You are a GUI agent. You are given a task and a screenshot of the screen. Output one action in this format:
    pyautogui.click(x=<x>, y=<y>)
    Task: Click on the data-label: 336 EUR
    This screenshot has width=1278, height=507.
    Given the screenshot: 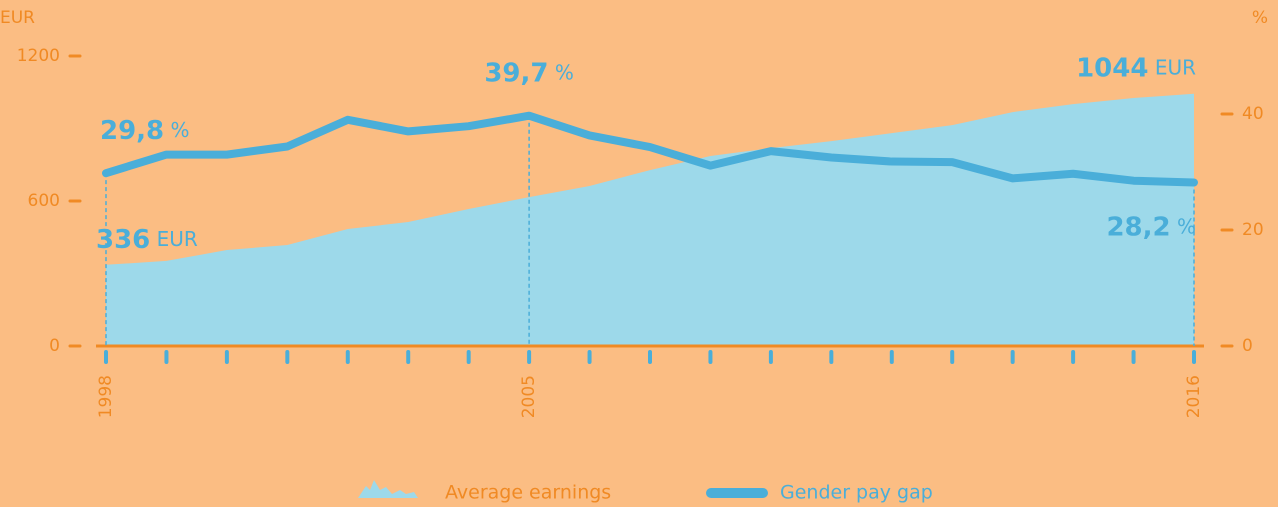 What is the action you would take?
    pyautogui.click(x=147, y=239)
    